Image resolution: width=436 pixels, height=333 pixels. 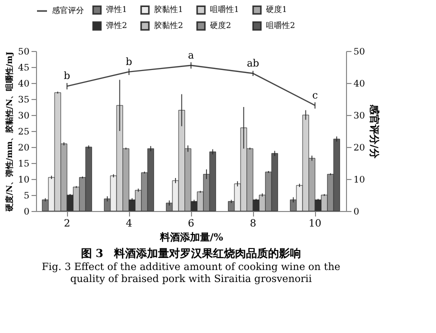 What do you see at coordinates (169, 9) in the screenshot?
I see `legend-label: 胶黏性1` at bounding box center [169, 9].